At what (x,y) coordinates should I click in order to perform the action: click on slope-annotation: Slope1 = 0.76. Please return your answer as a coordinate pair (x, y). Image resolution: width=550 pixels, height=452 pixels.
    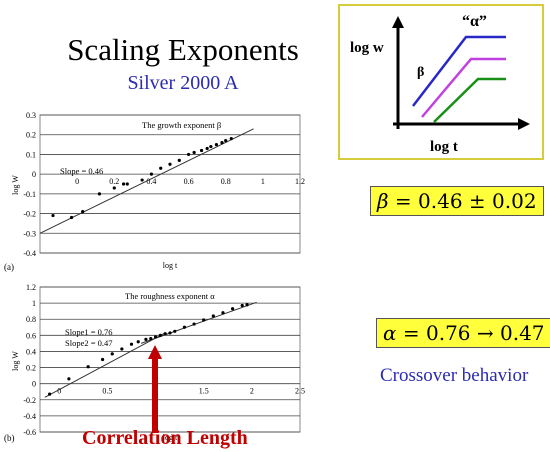
    Looking at the image, I should click on (89, 332).